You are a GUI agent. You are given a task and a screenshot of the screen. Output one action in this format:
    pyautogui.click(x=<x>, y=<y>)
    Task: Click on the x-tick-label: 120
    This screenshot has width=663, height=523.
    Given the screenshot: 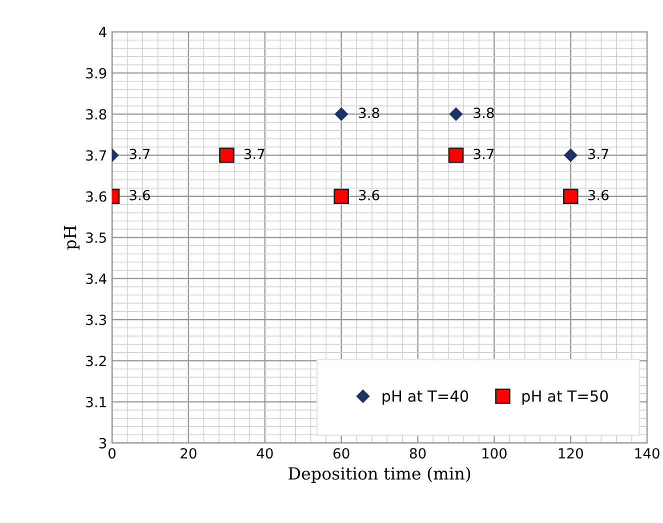 What is the action you would take?
    pyautogui.click(x=570, y=453)
    